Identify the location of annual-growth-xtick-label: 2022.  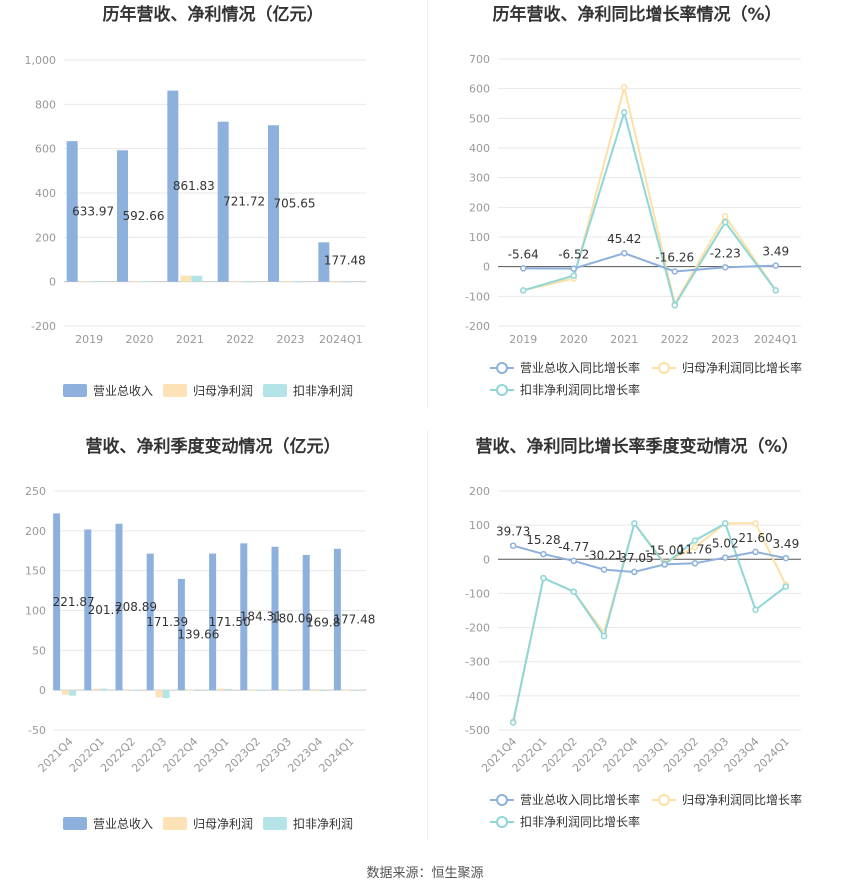
(675, 339).